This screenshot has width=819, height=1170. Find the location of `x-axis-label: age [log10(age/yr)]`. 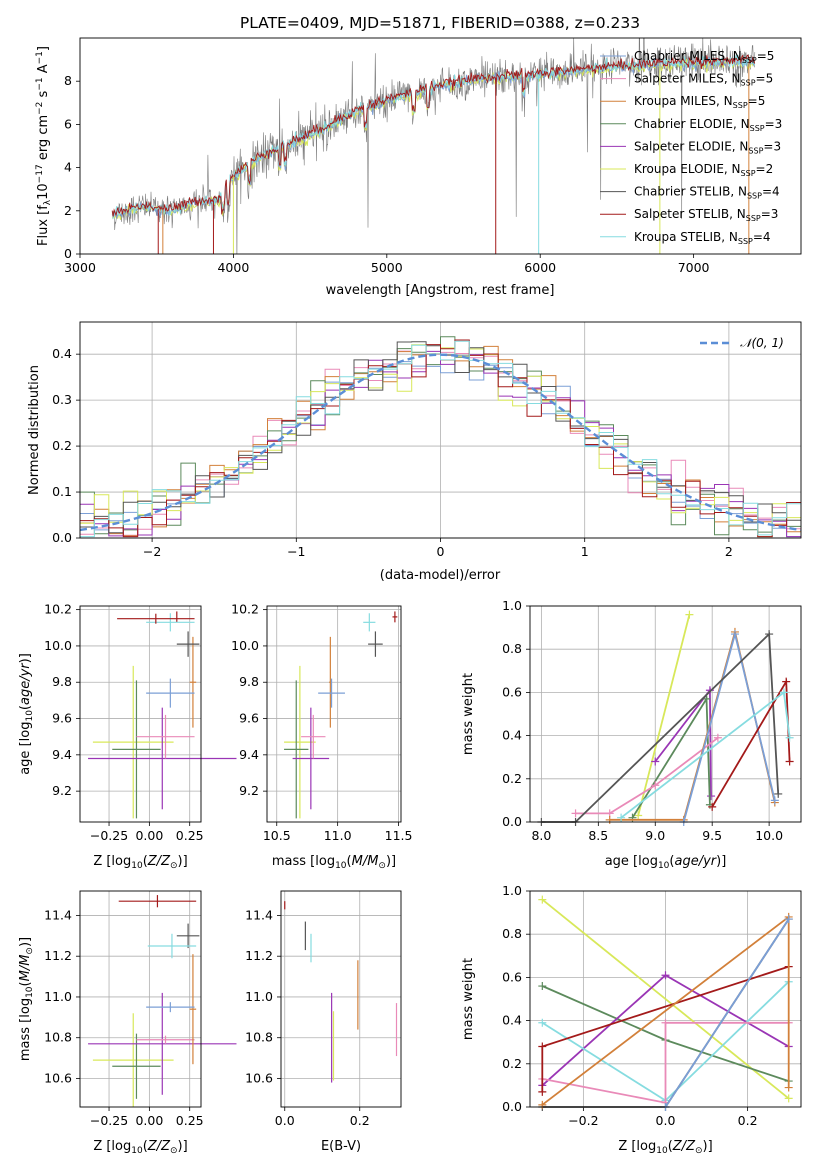

x-axis-label: age [log10(age/yr)] is located at coordinates (666, 862).